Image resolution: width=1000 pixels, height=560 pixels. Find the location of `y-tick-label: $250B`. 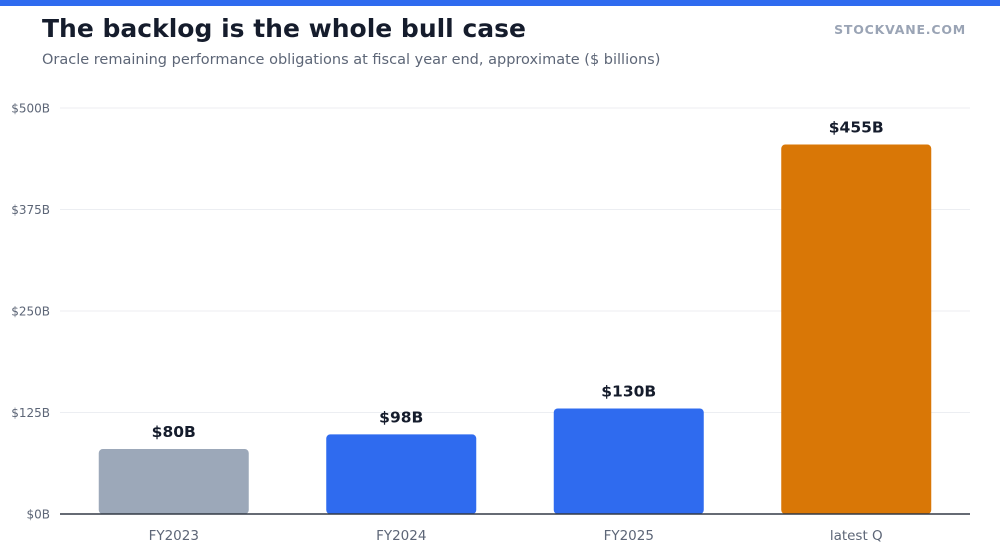

y-tick-label: $250B is located at coordinates (30, 312).